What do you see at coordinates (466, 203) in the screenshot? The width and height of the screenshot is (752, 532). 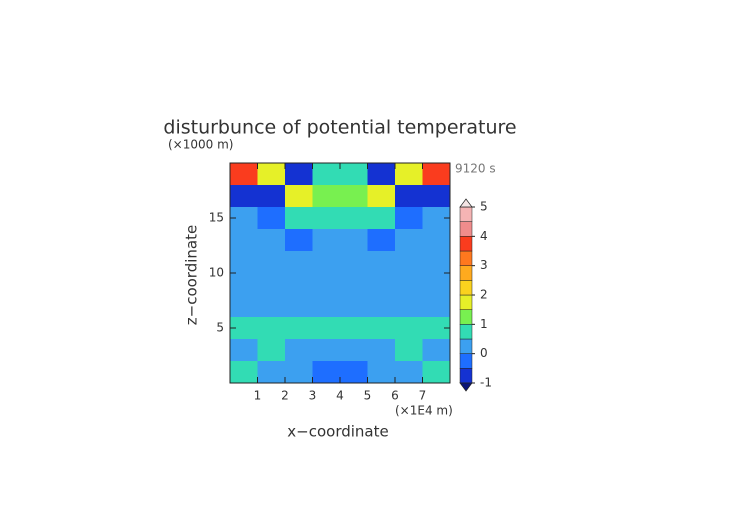 I see `colorbar-over` at bounding box center [466, 203].